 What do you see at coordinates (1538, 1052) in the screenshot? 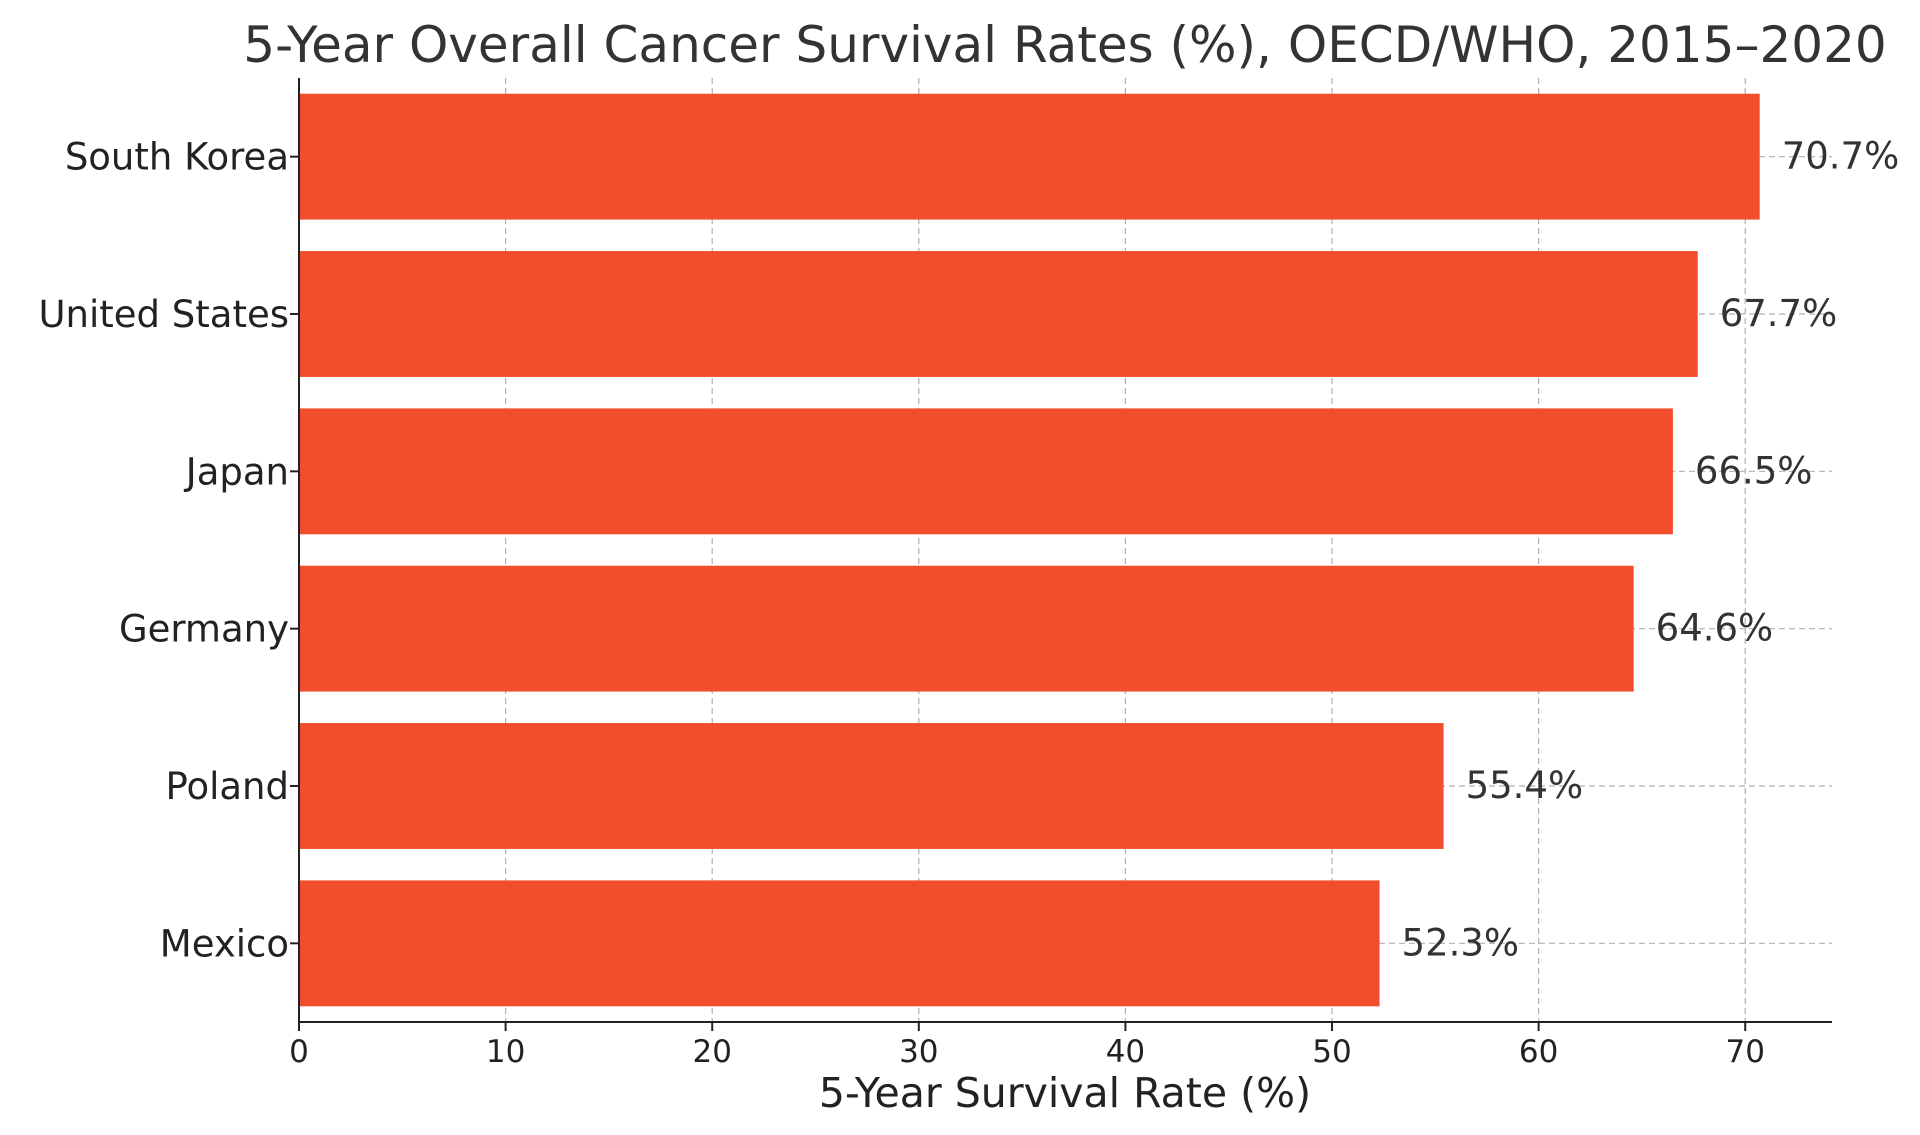
I see `x-tick-label: 60` at bounding box center [1538, 1052].